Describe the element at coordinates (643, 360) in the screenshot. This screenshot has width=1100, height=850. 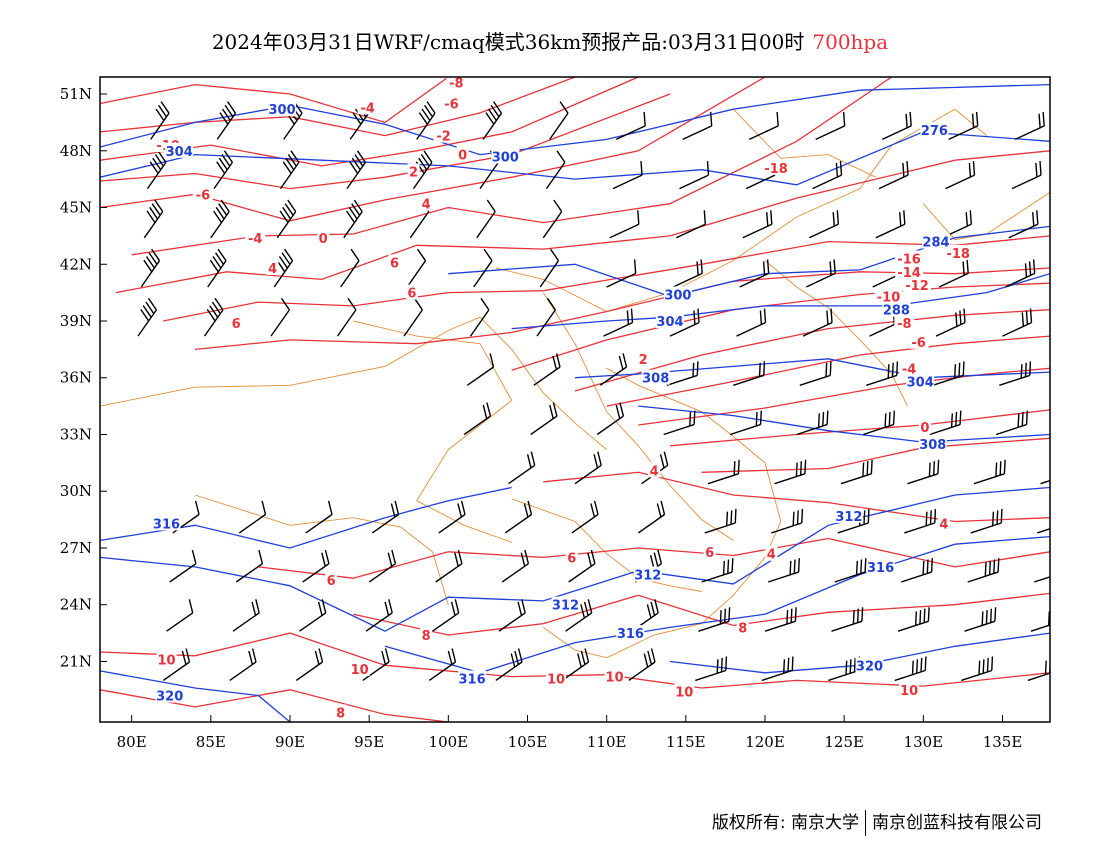
I see `temperature-label: 2` at that location.